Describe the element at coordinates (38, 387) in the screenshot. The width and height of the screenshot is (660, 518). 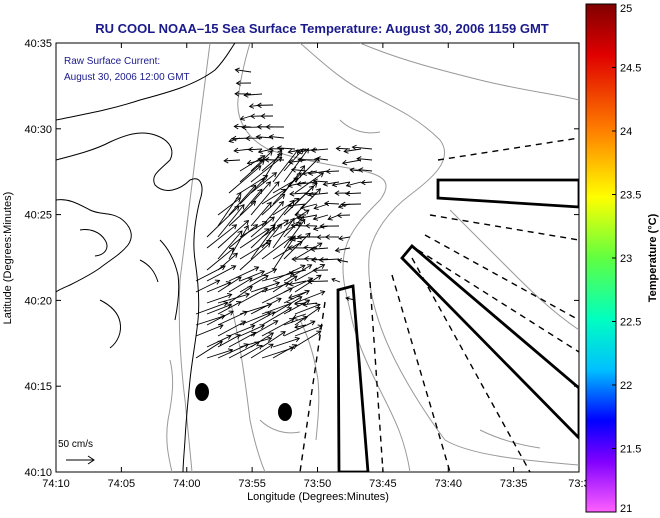
I see `y-tick-label: 40:15` at that location.